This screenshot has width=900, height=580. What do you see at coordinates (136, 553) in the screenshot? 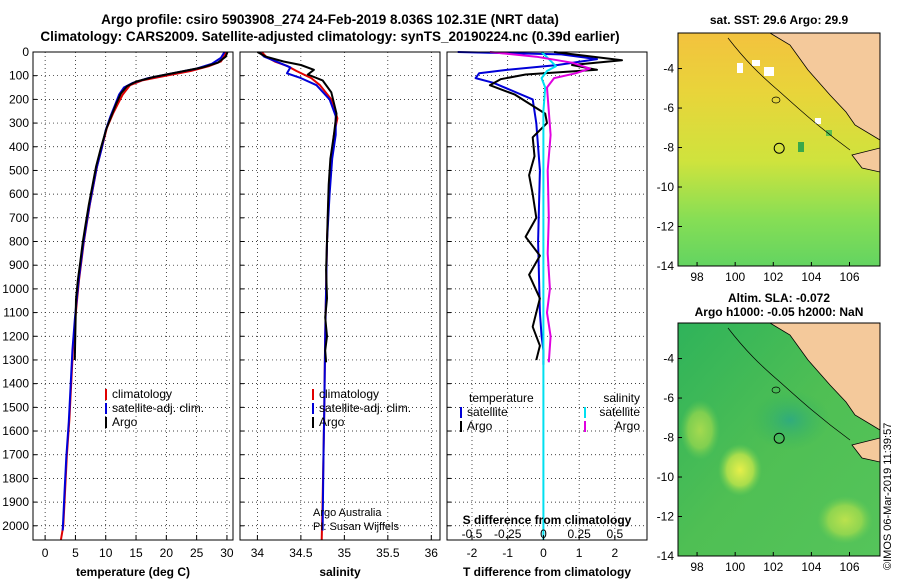
I see `x-tick-label: 15` at bounding box center [136, 553].